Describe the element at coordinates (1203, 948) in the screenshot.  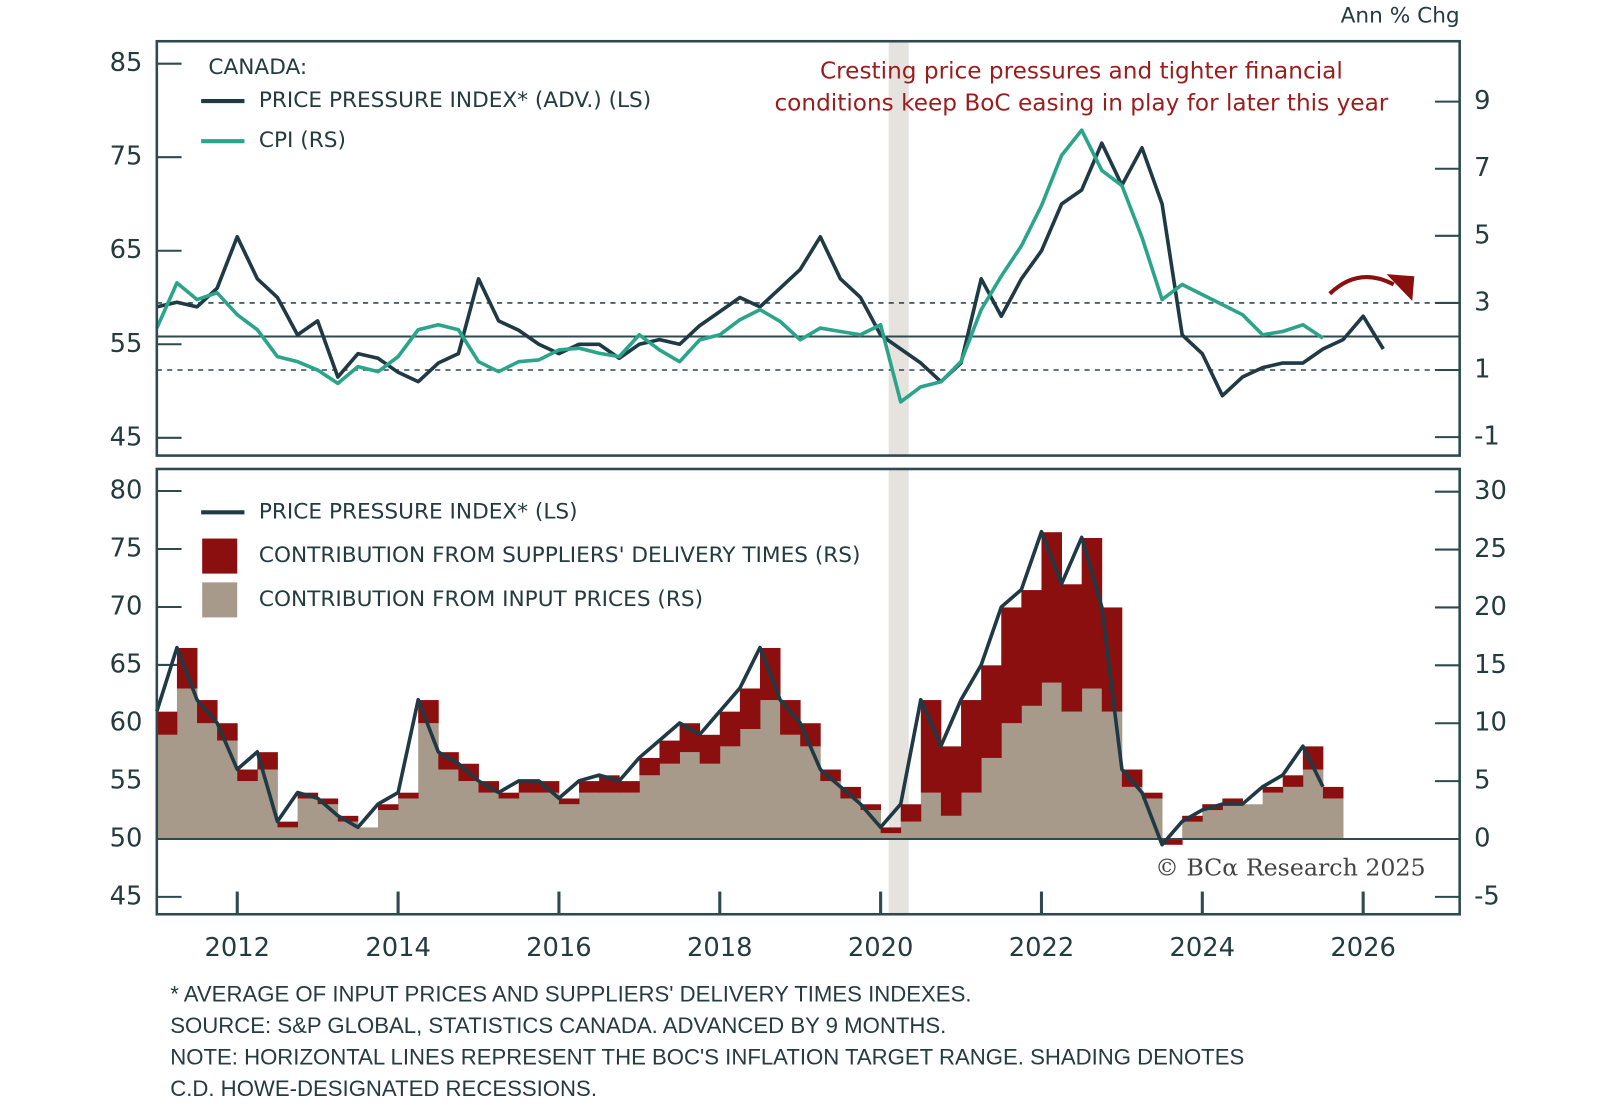
I see `x-tick-label: 2024` at that location.